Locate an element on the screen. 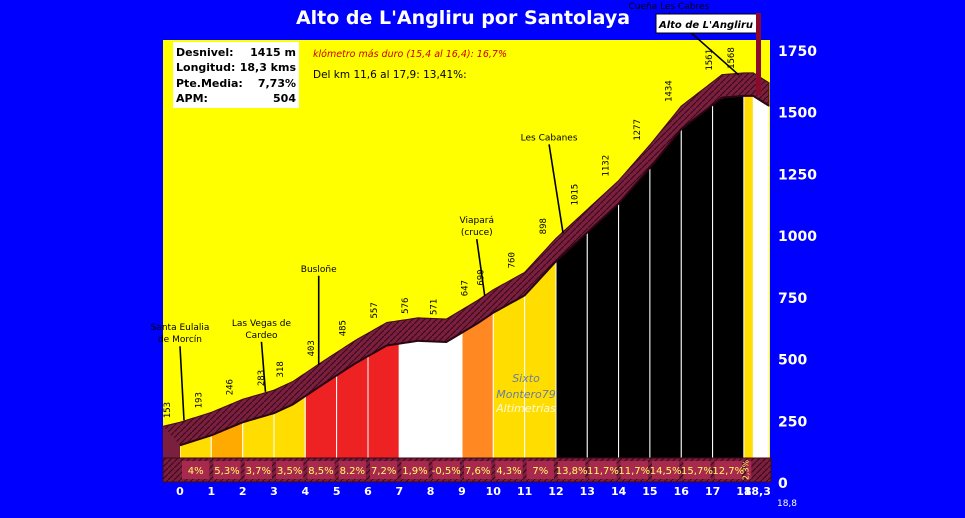 This screenshot has width=965, height=518. place-label-0: Santa Eulalia is located at coordinates (180, 328).